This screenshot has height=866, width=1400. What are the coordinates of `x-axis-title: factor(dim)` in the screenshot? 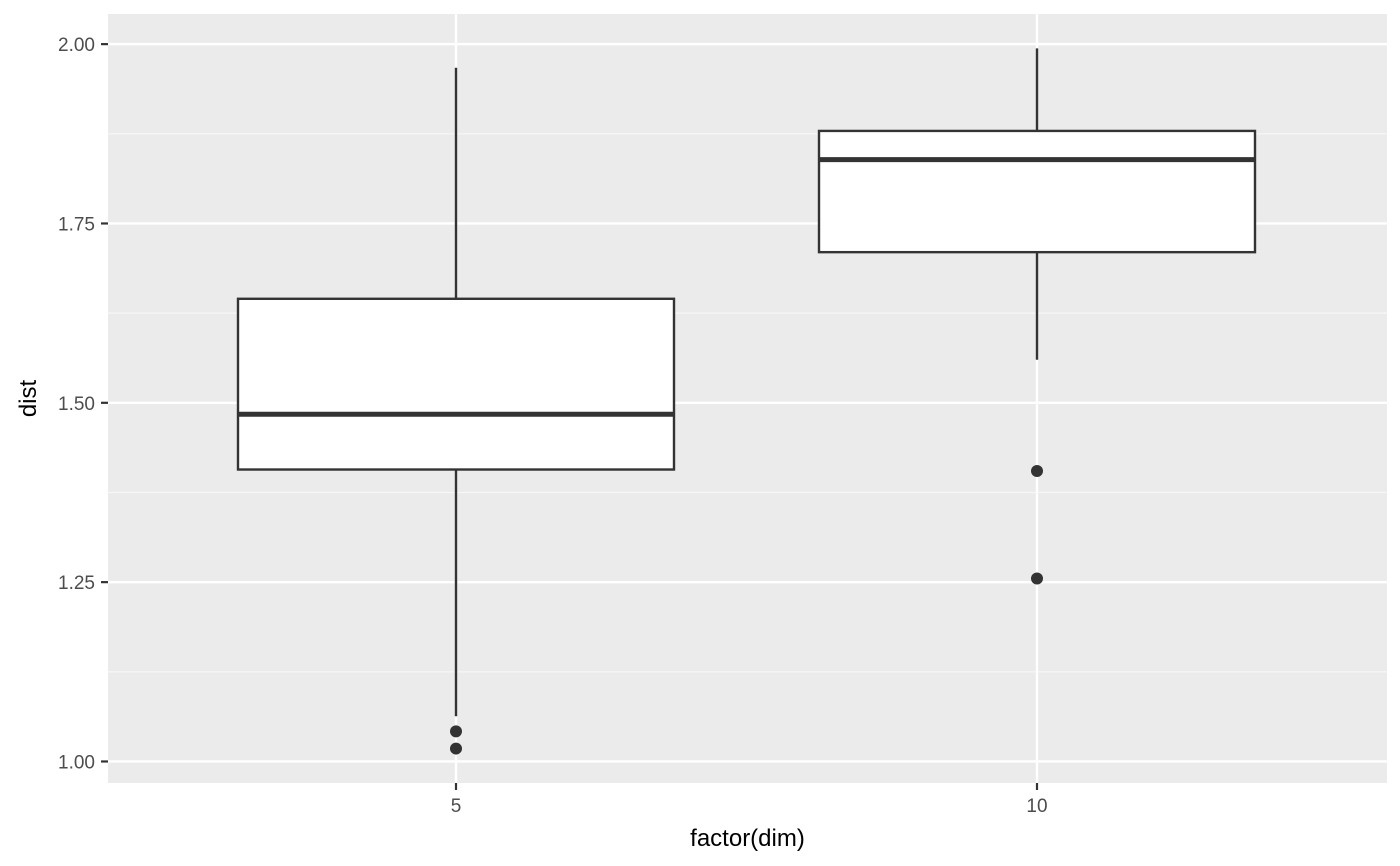 It's located at (747, 838).